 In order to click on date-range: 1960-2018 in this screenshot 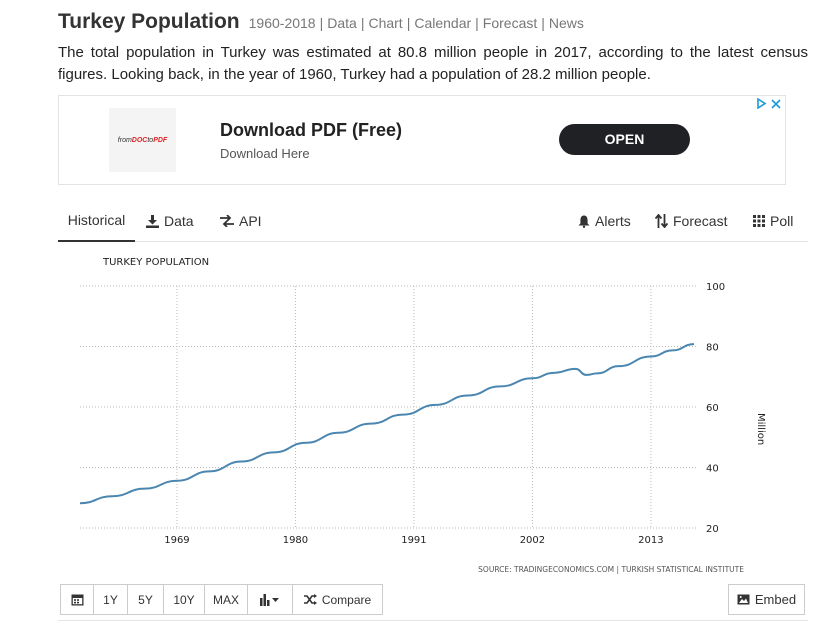, I will do `click(282, 23)`.